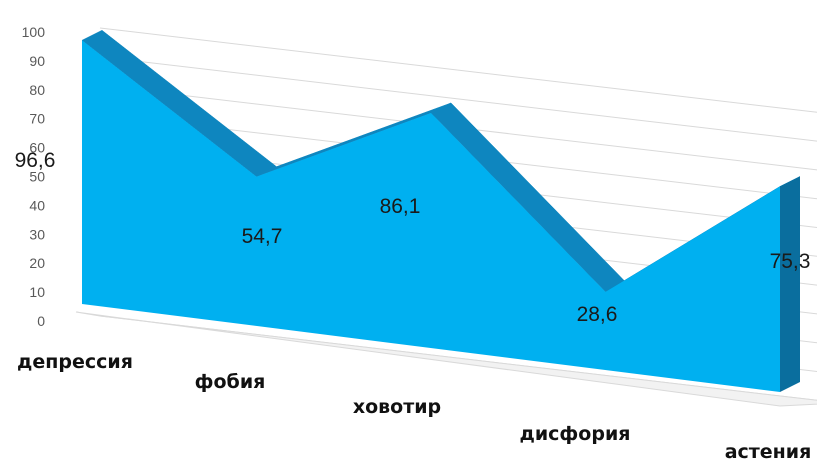 The width and height of the screenshot is (817, 461). I want to click on y-tick-label: 20, so click(37, 263).